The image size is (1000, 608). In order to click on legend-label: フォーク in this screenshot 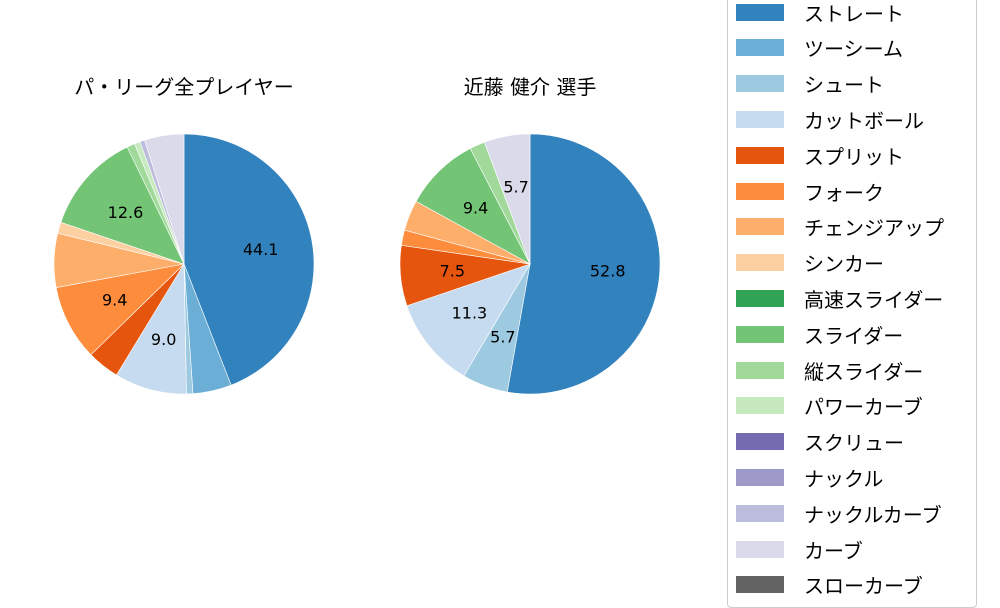, I will do `click(844, 192)`.